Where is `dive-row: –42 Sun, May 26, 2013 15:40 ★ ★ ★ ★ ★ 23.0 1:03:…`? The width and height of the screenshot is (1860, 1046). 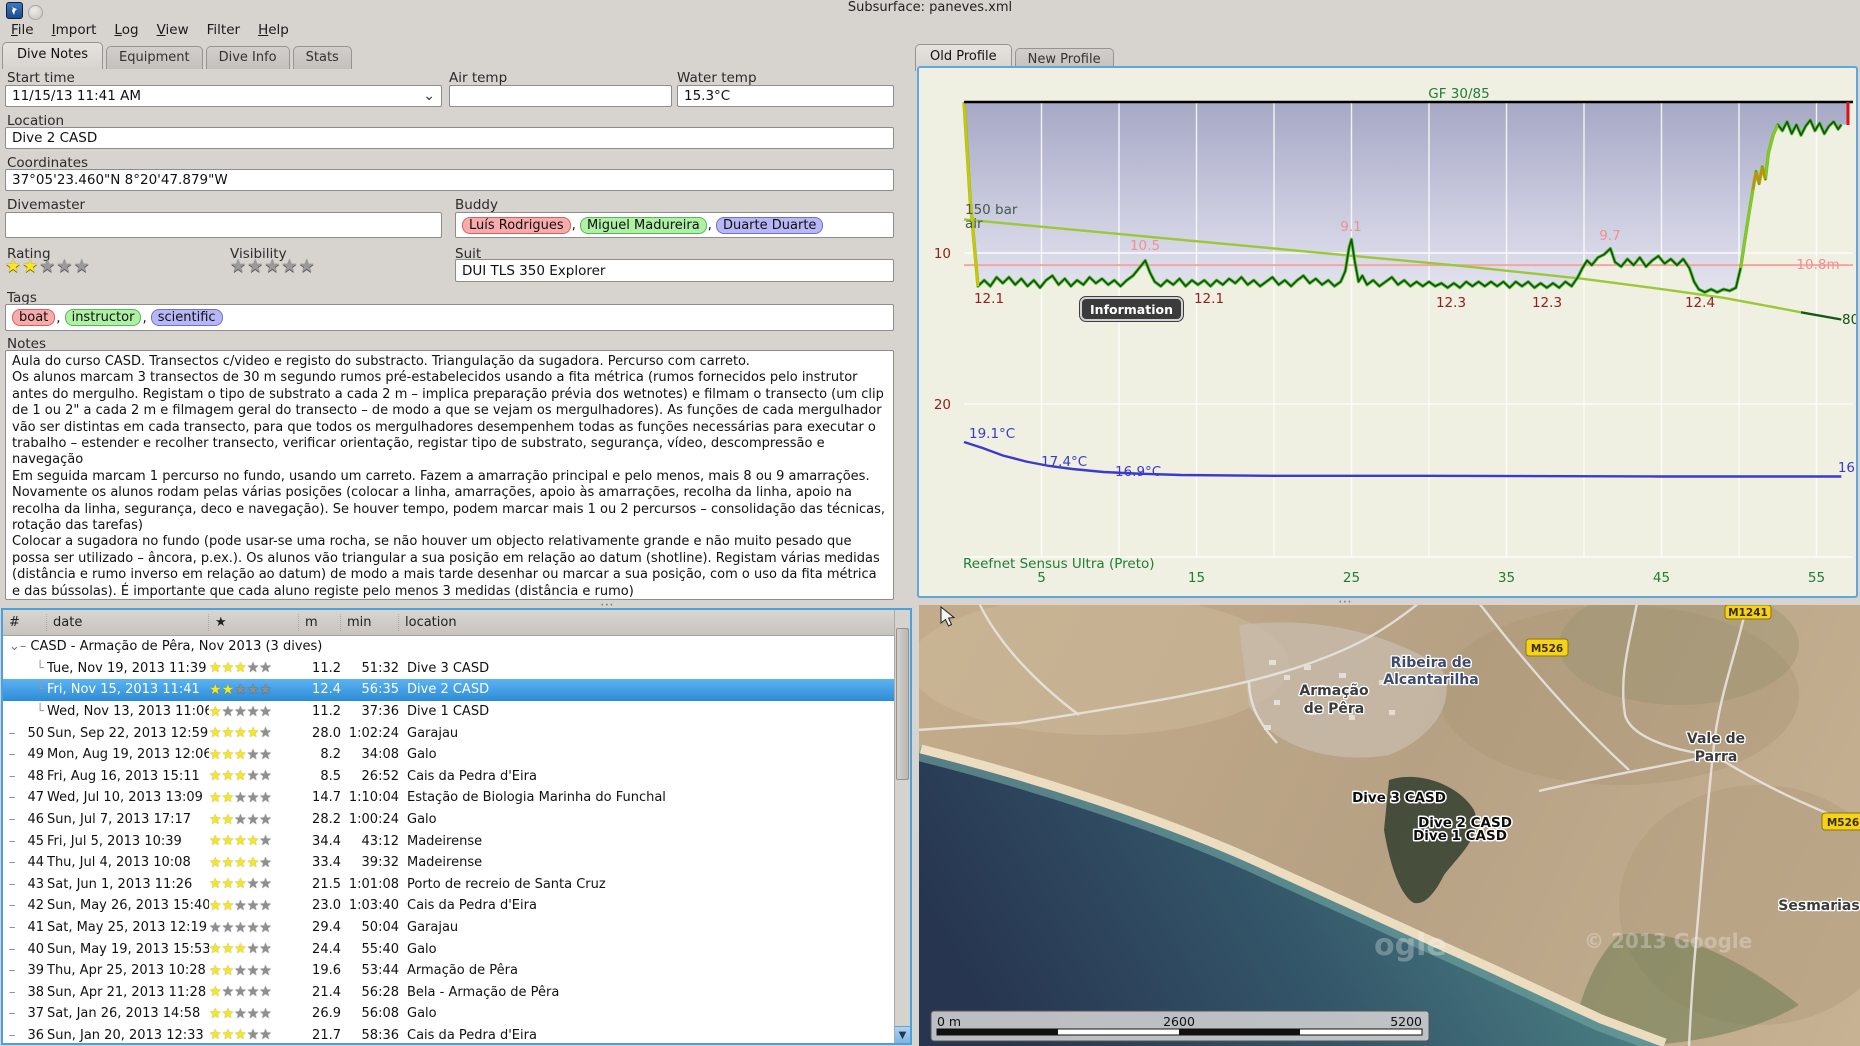 dive-row: –42 Sun, May 26, 2013 15:40 ★ ★ ★ ★ ★ 23.0 1:03:… is located at coordinates (456, 906).